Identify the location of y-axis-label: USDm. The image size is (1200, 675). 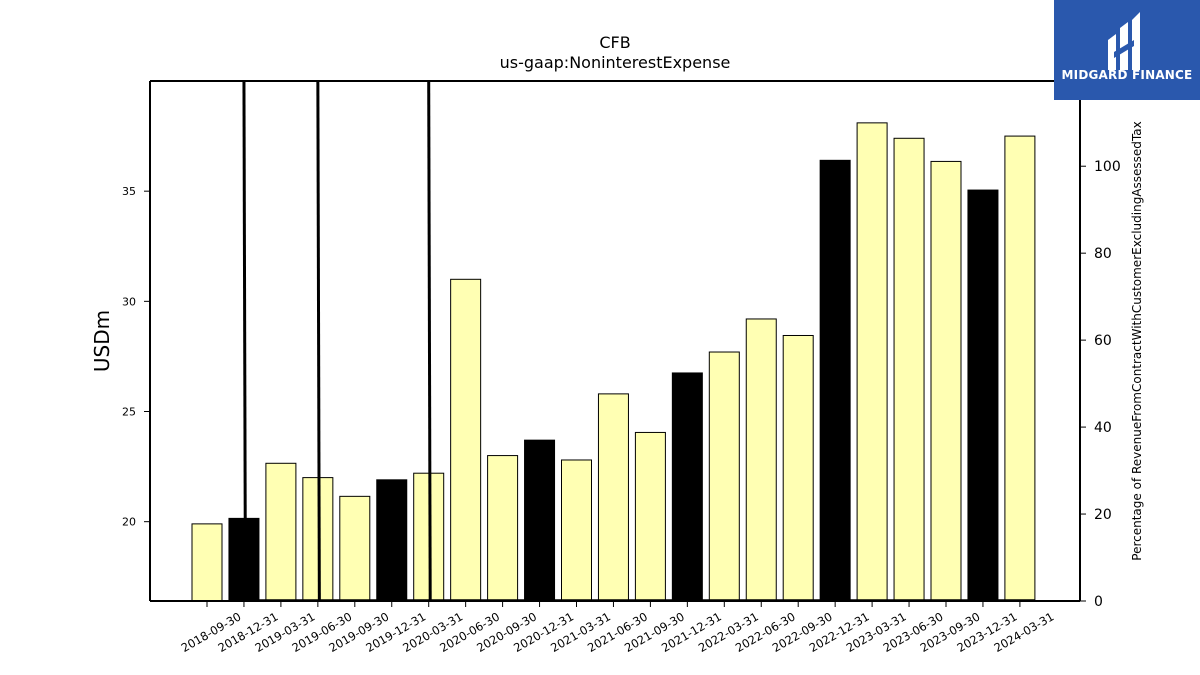
(102, 341).